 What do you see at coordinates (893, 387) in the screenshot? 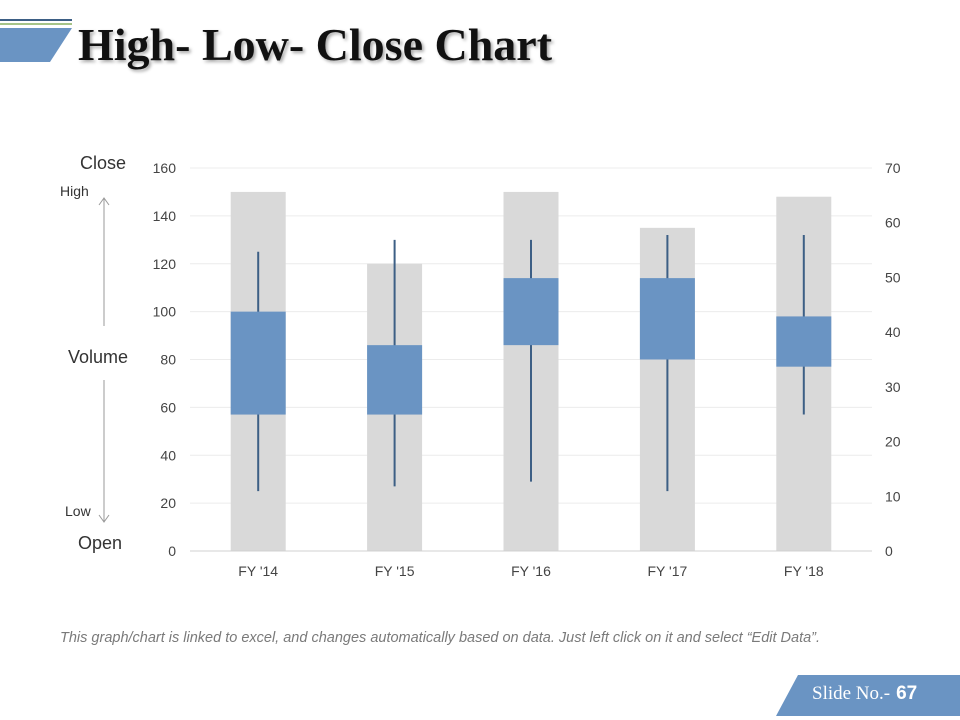
I see `y-right-tick-label: 30` at bounding box center [893, 387].